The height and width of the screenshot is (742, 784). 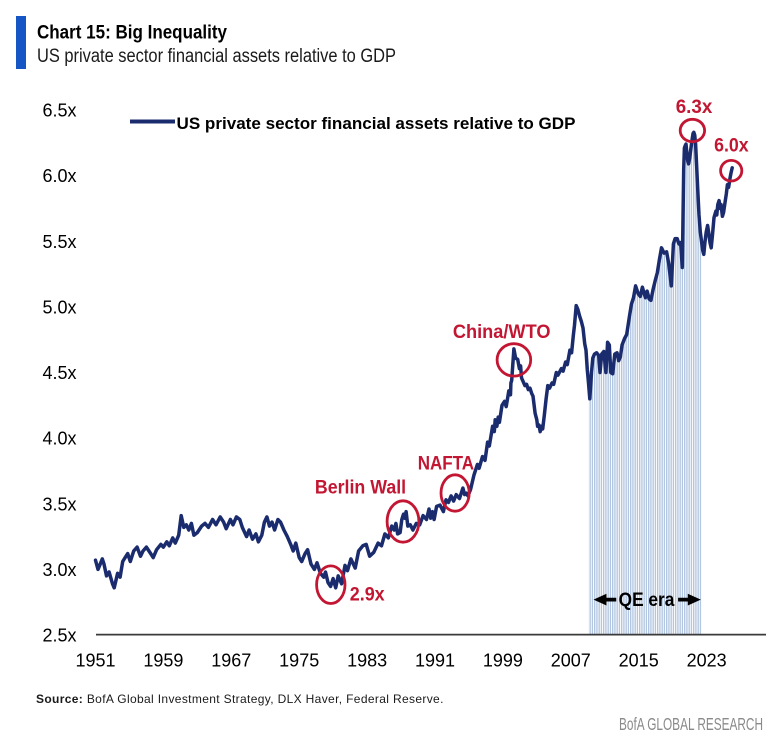 What do you see at coordinates (132, 33) in the screenshot?
I see `svg-text: Chart 15: Big Inequality` at bounding box center [132, 33].